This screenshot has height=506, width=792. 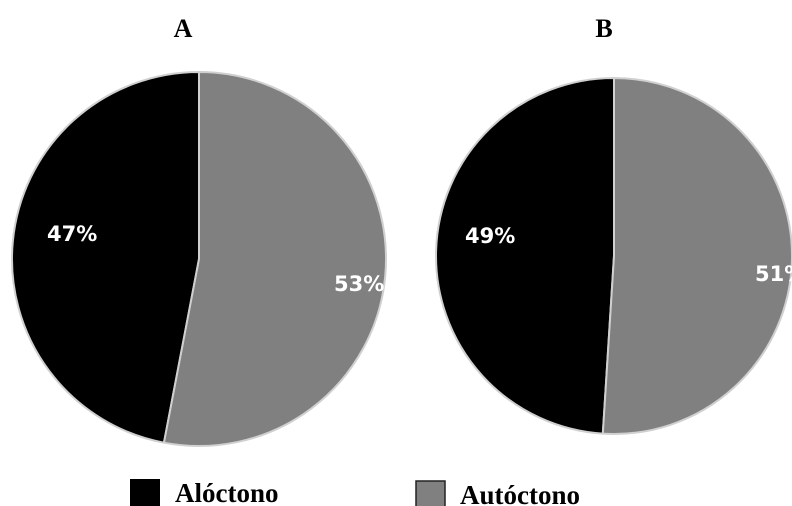 I want to click on legend-swatch-aloctono, so click(x=145, y=492).